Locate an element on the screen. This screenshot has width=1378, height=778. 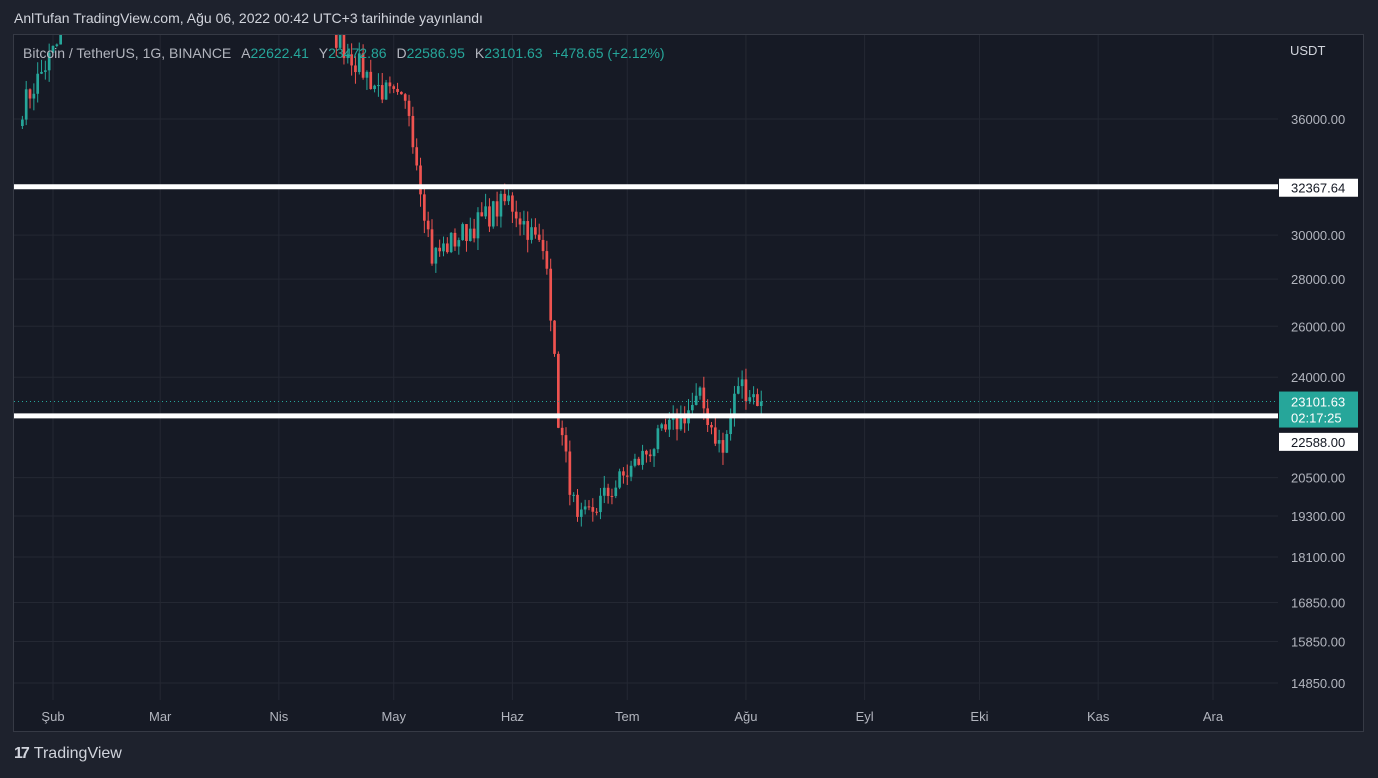
tradingview-logo: 17 TradingView is located at coordinates (68, 754).